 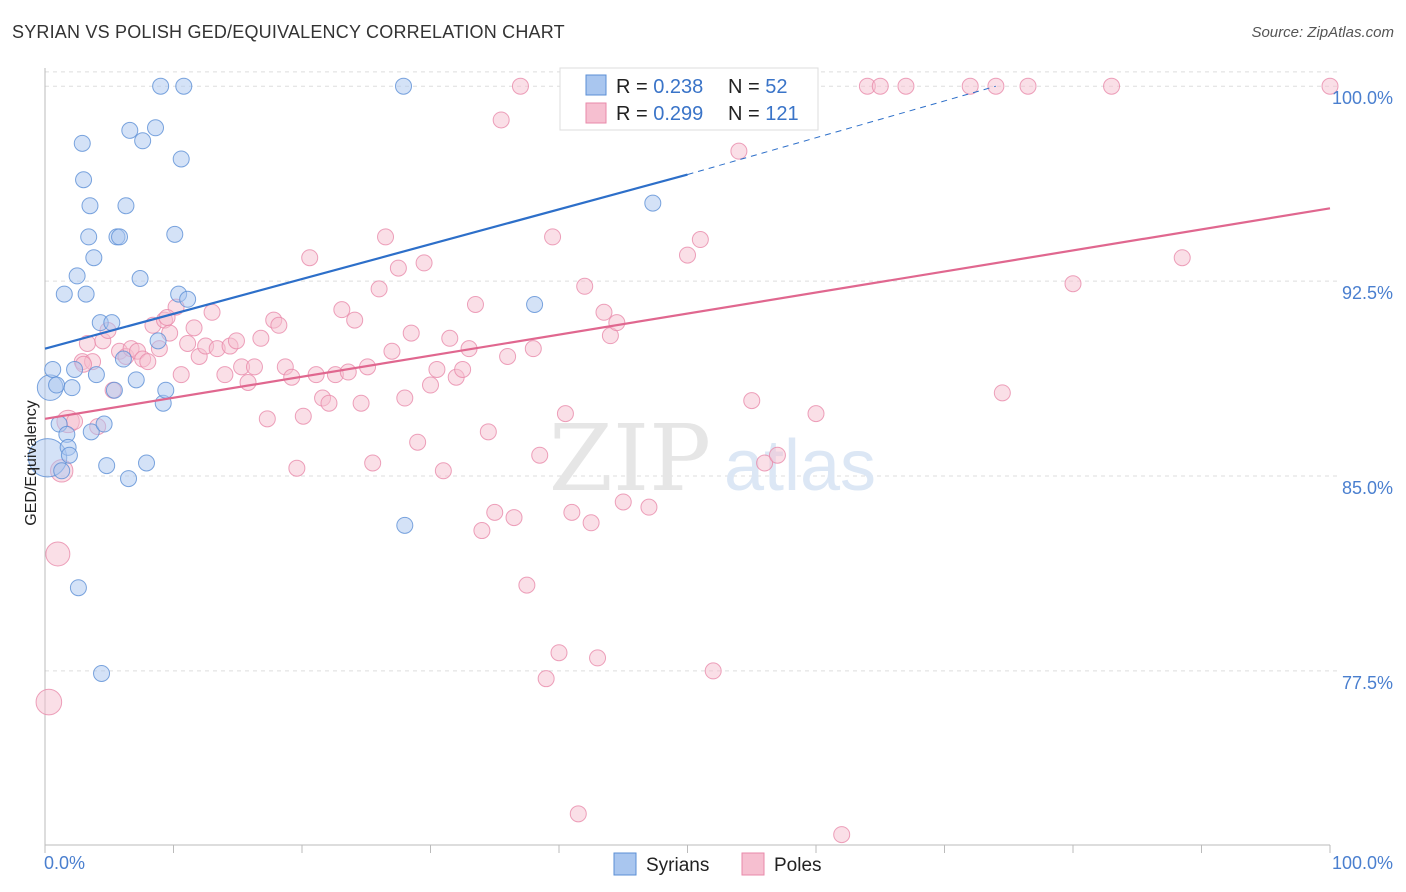 I want to click on legend: R = 0.238 N = 52 R = 0.299 N = 121, so click(x=689, y=99).